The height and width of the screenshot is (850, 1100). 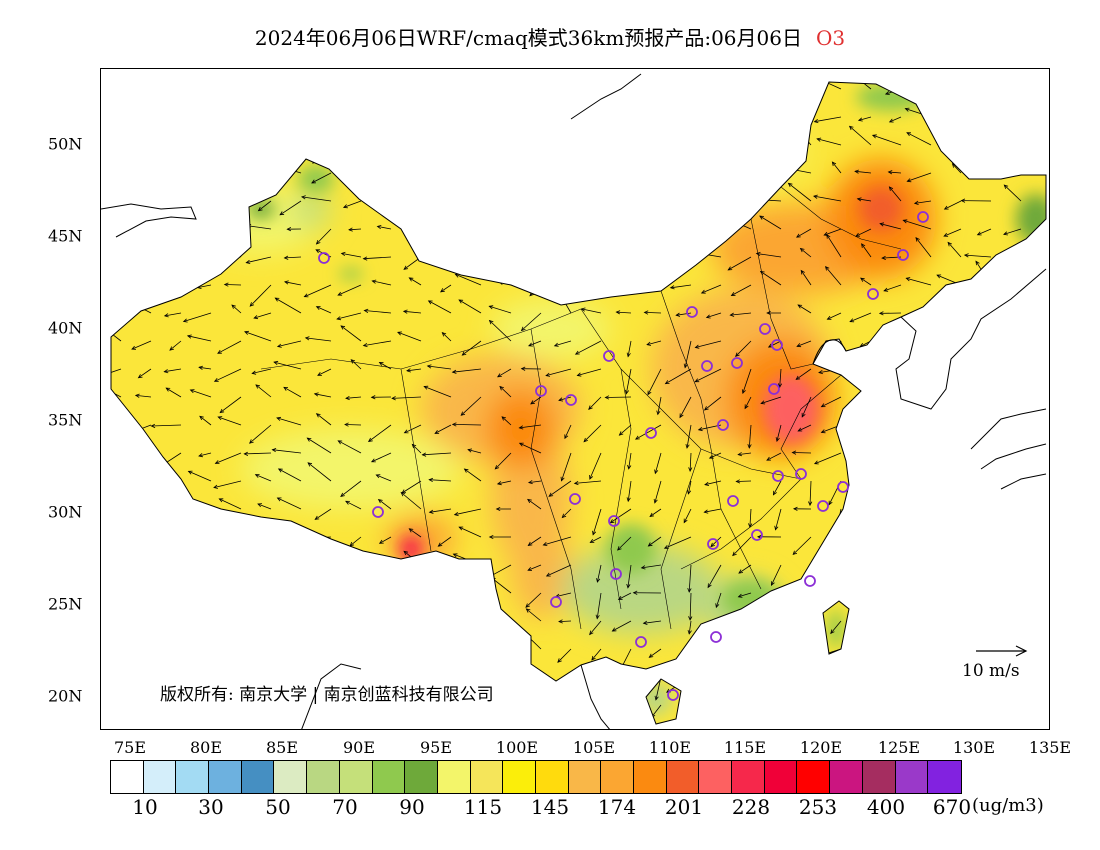 I want to click on legend-label: 115, so click(x=483, y=807).